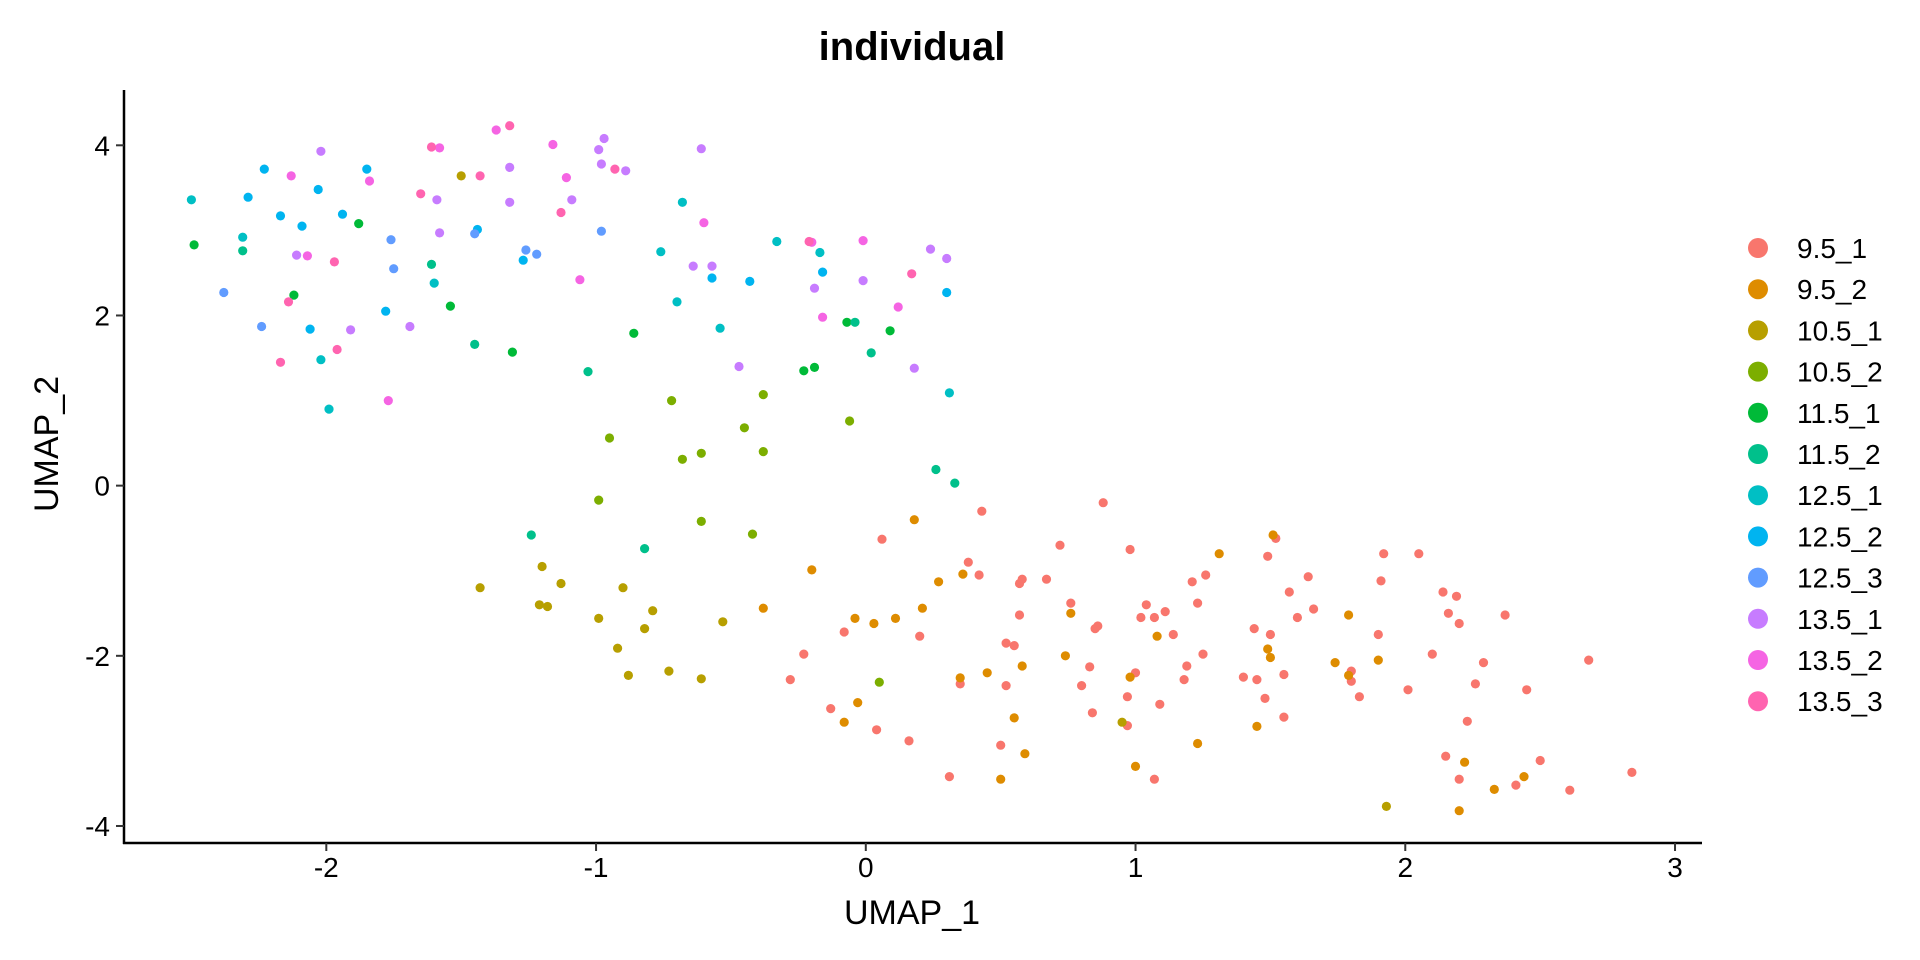 This screenshot has height=960, width=1920. What do you see at coordinates (450, 306) in the screenshot?
I see `point-11.5_1-3` at bounding box center [450, 306].